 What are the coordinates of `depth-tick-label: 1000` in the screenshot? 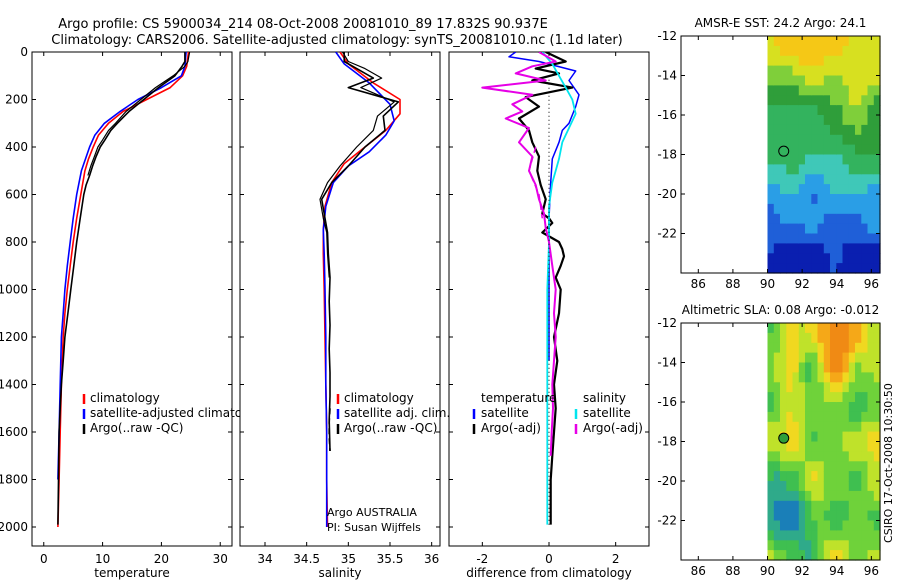 It's located at (14, 290).